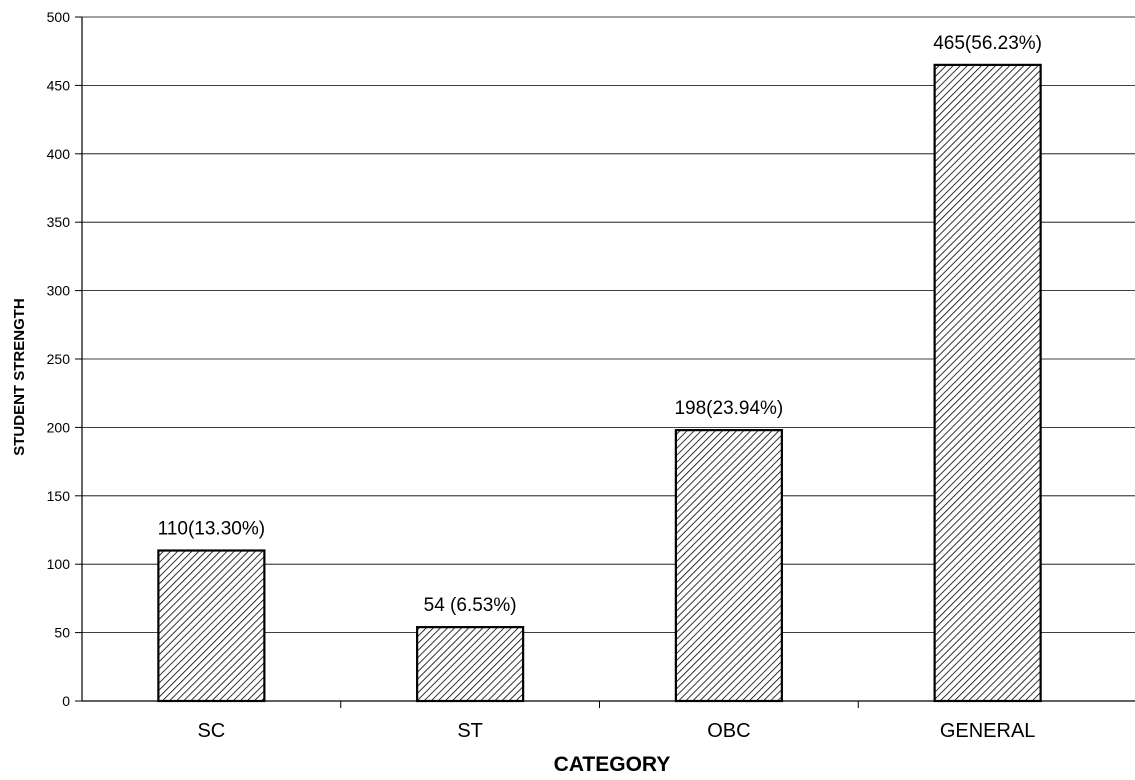 Image resolution: width=1135 pixels, height=780 pixels. What do you see at coordinates (987, 43) in the screenshot?
I see `data-label-general: 465(56.23%)` at bounding box center [987, 43].